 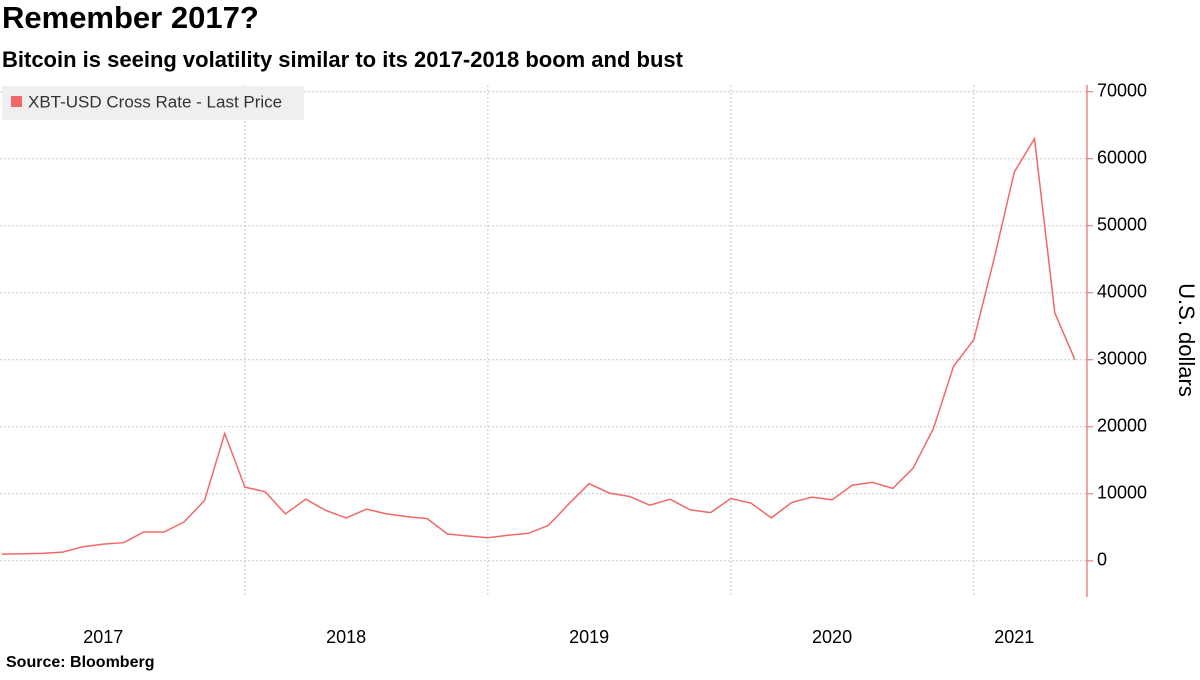 What do you see at coordinates (1122, 90) in the screenshot?
I see `y-tick-label: 70000` at bounding box center [1122, 90].